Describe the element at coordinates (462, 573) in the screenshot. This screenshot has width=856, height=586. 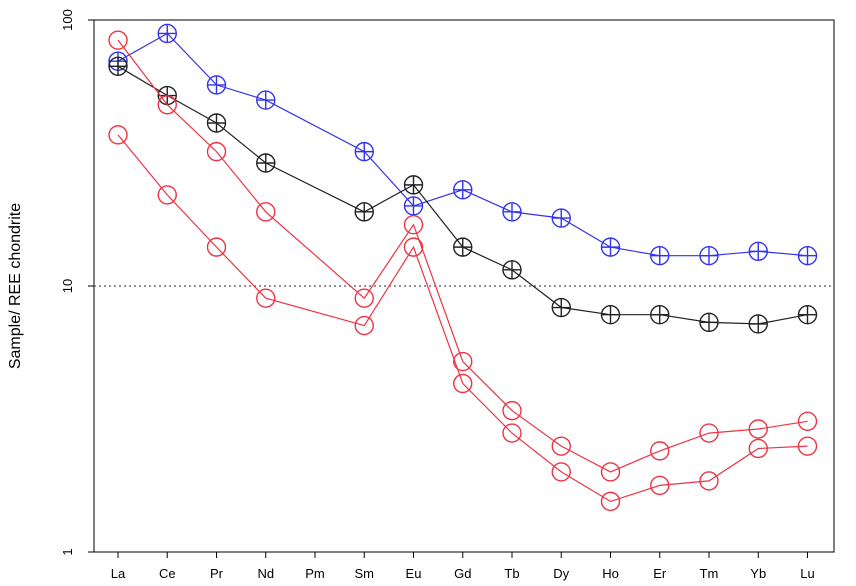
I see `x-tick-label: Gd` at that location.